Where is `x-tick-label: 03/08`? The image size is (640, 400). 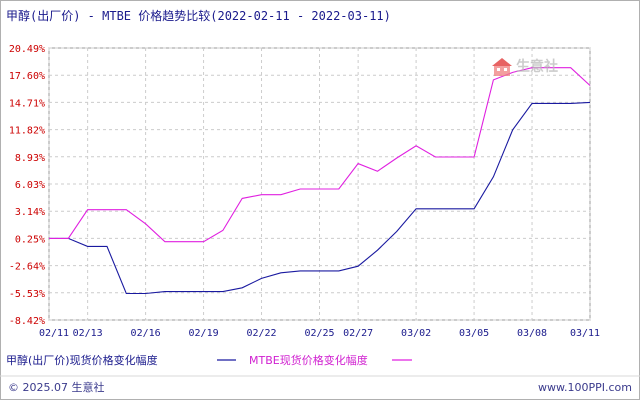
x-tick-label: 03/08 is located at coordinates (532, 333).